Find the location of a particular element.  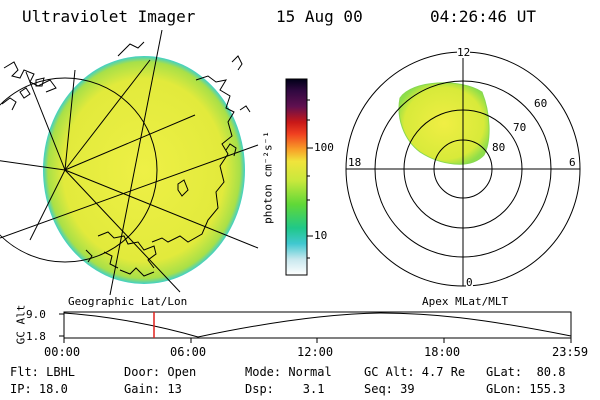

filter-info: Flt: LBHL is located at coordinates (43, 372).